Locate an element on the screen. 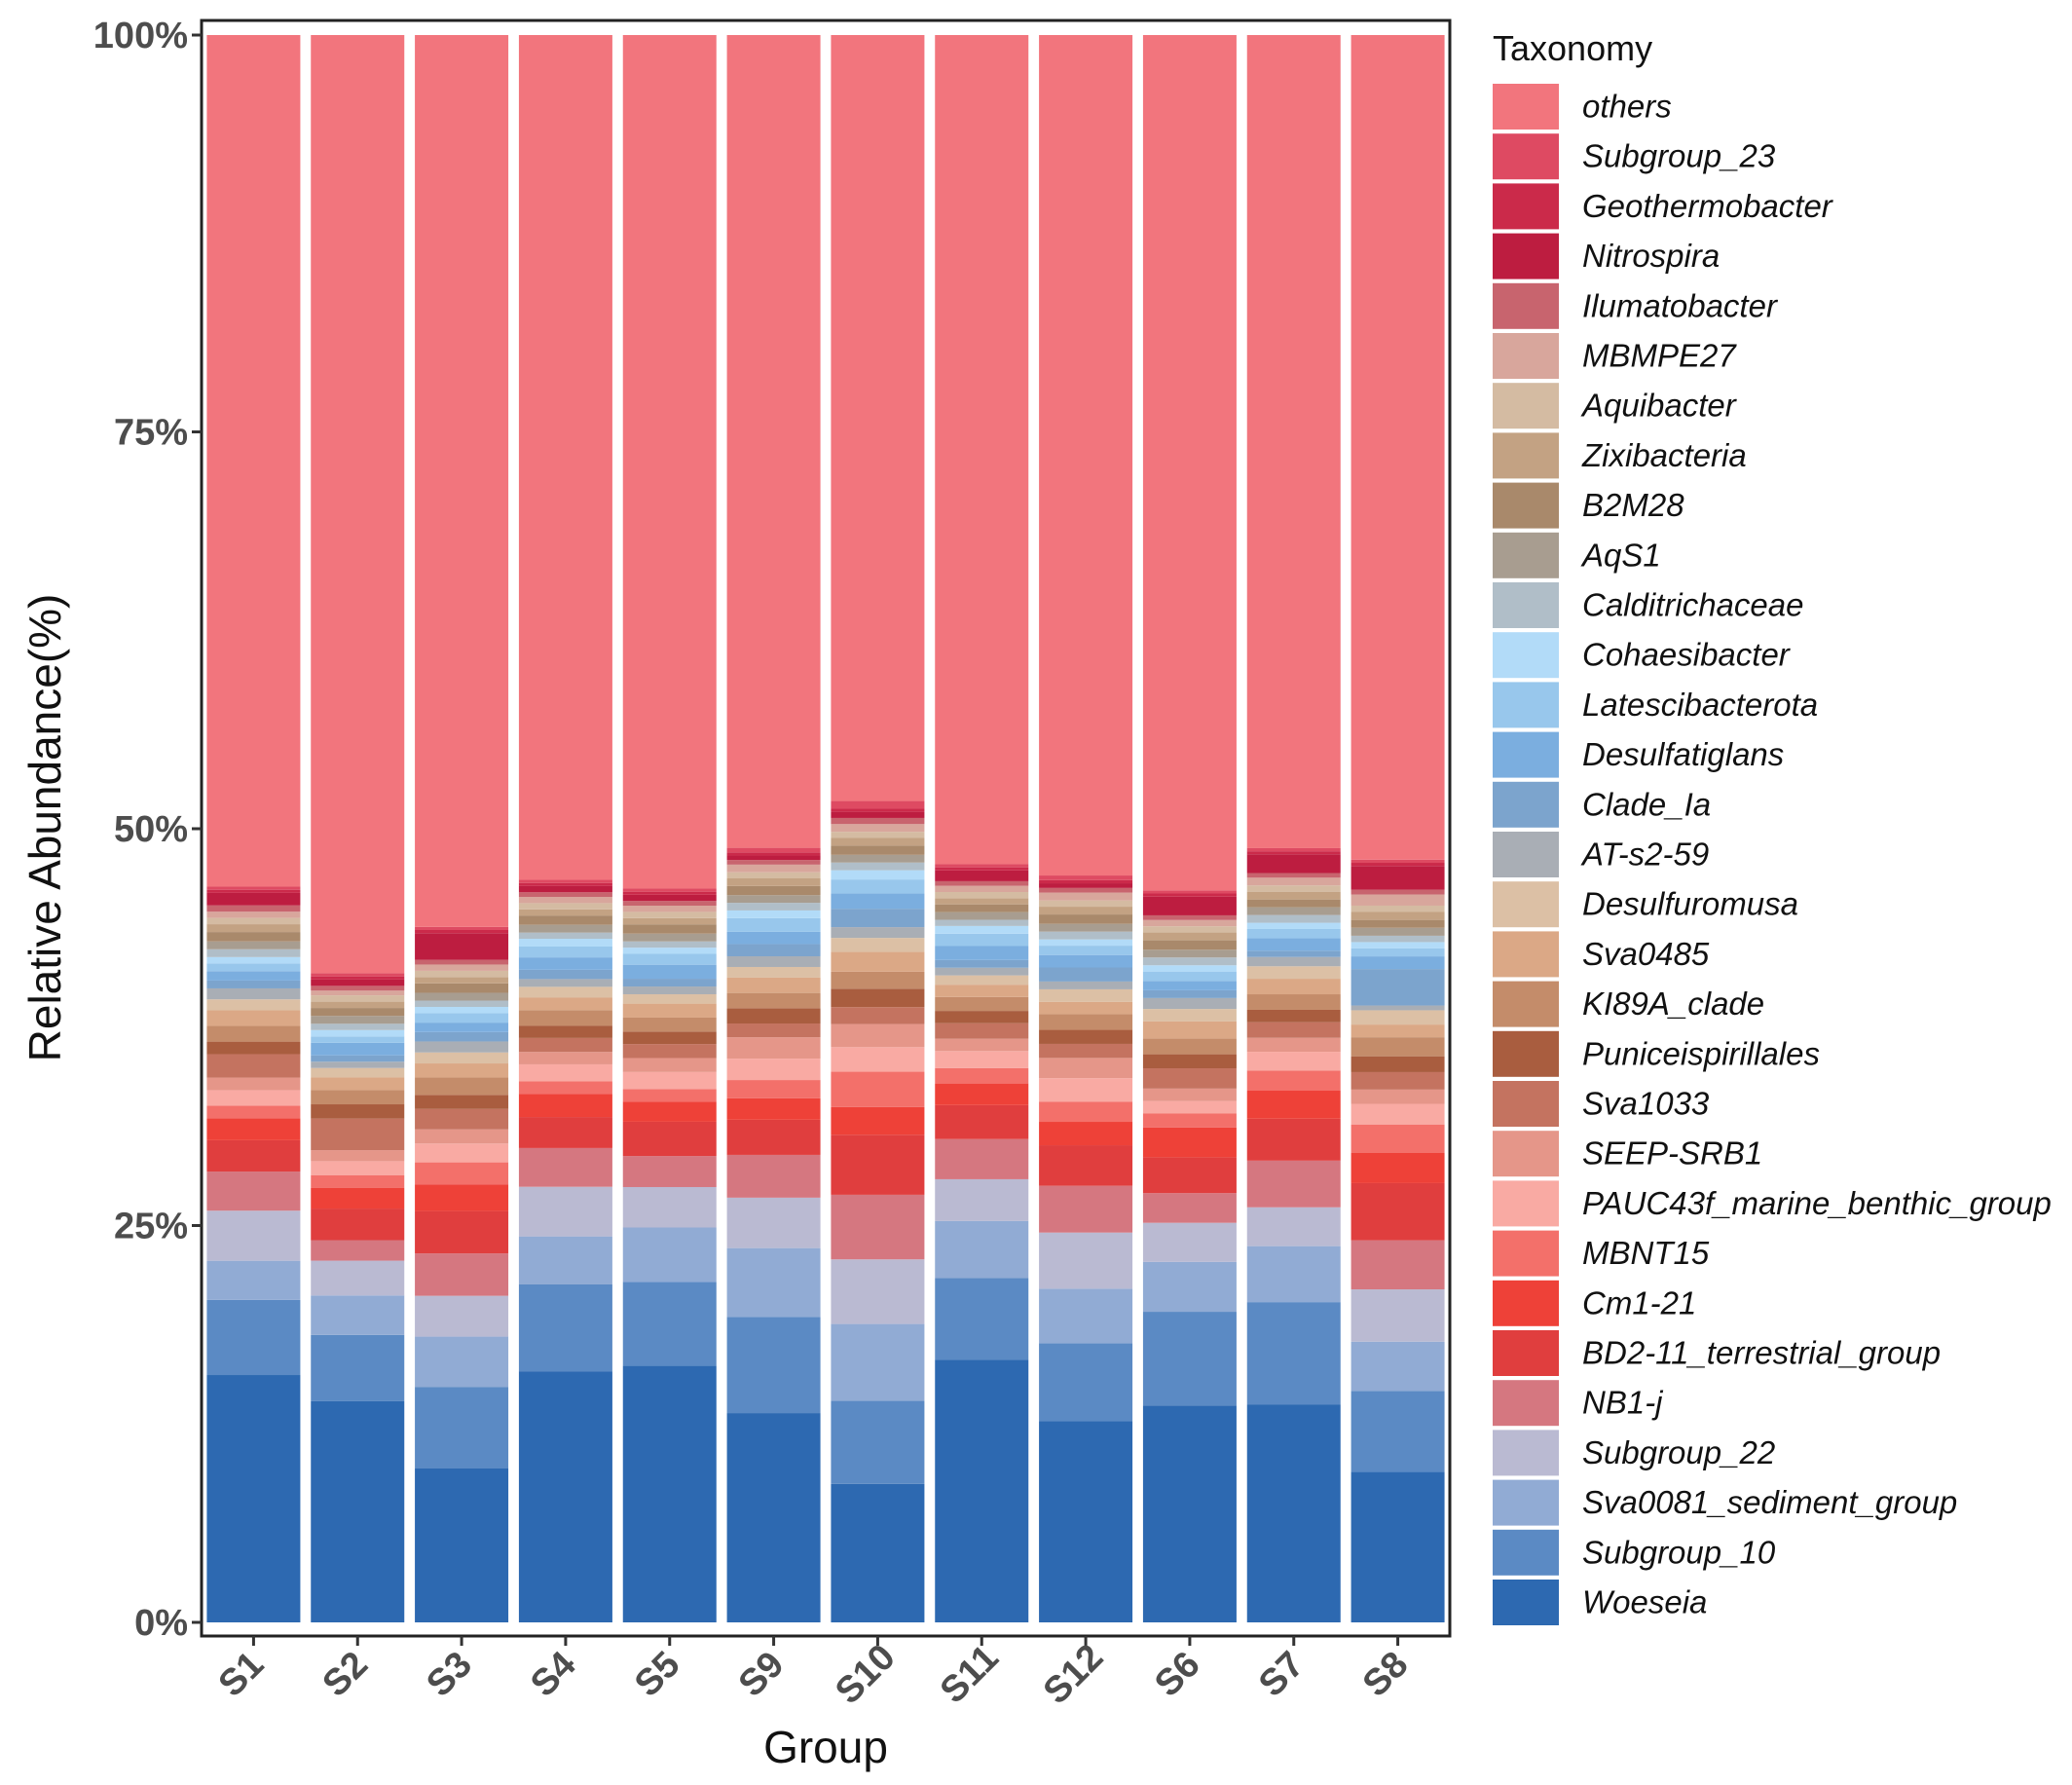 The height and width of the screenshot is (1785, 2072). legend-key-aqs1 is located at coordinates (1526, 555).